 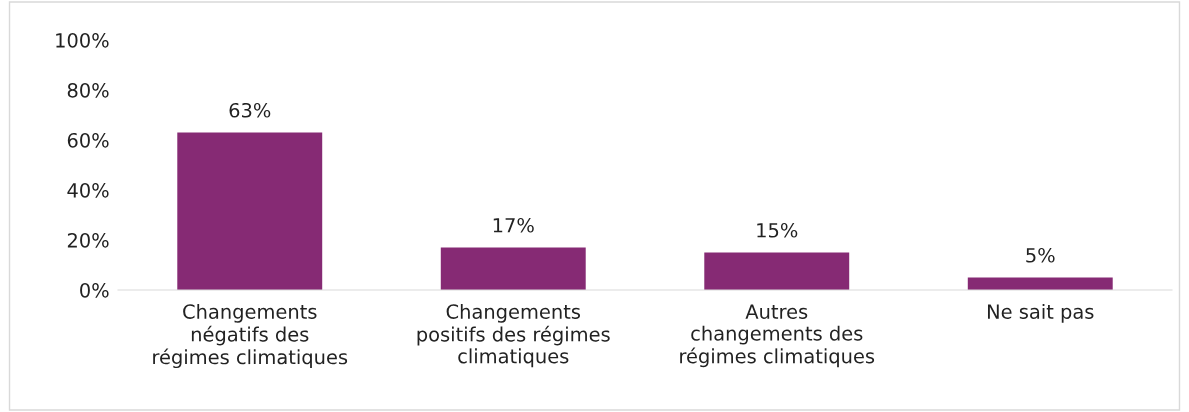 I want to click on data-label: 5%, so click(x=1040, y=255).